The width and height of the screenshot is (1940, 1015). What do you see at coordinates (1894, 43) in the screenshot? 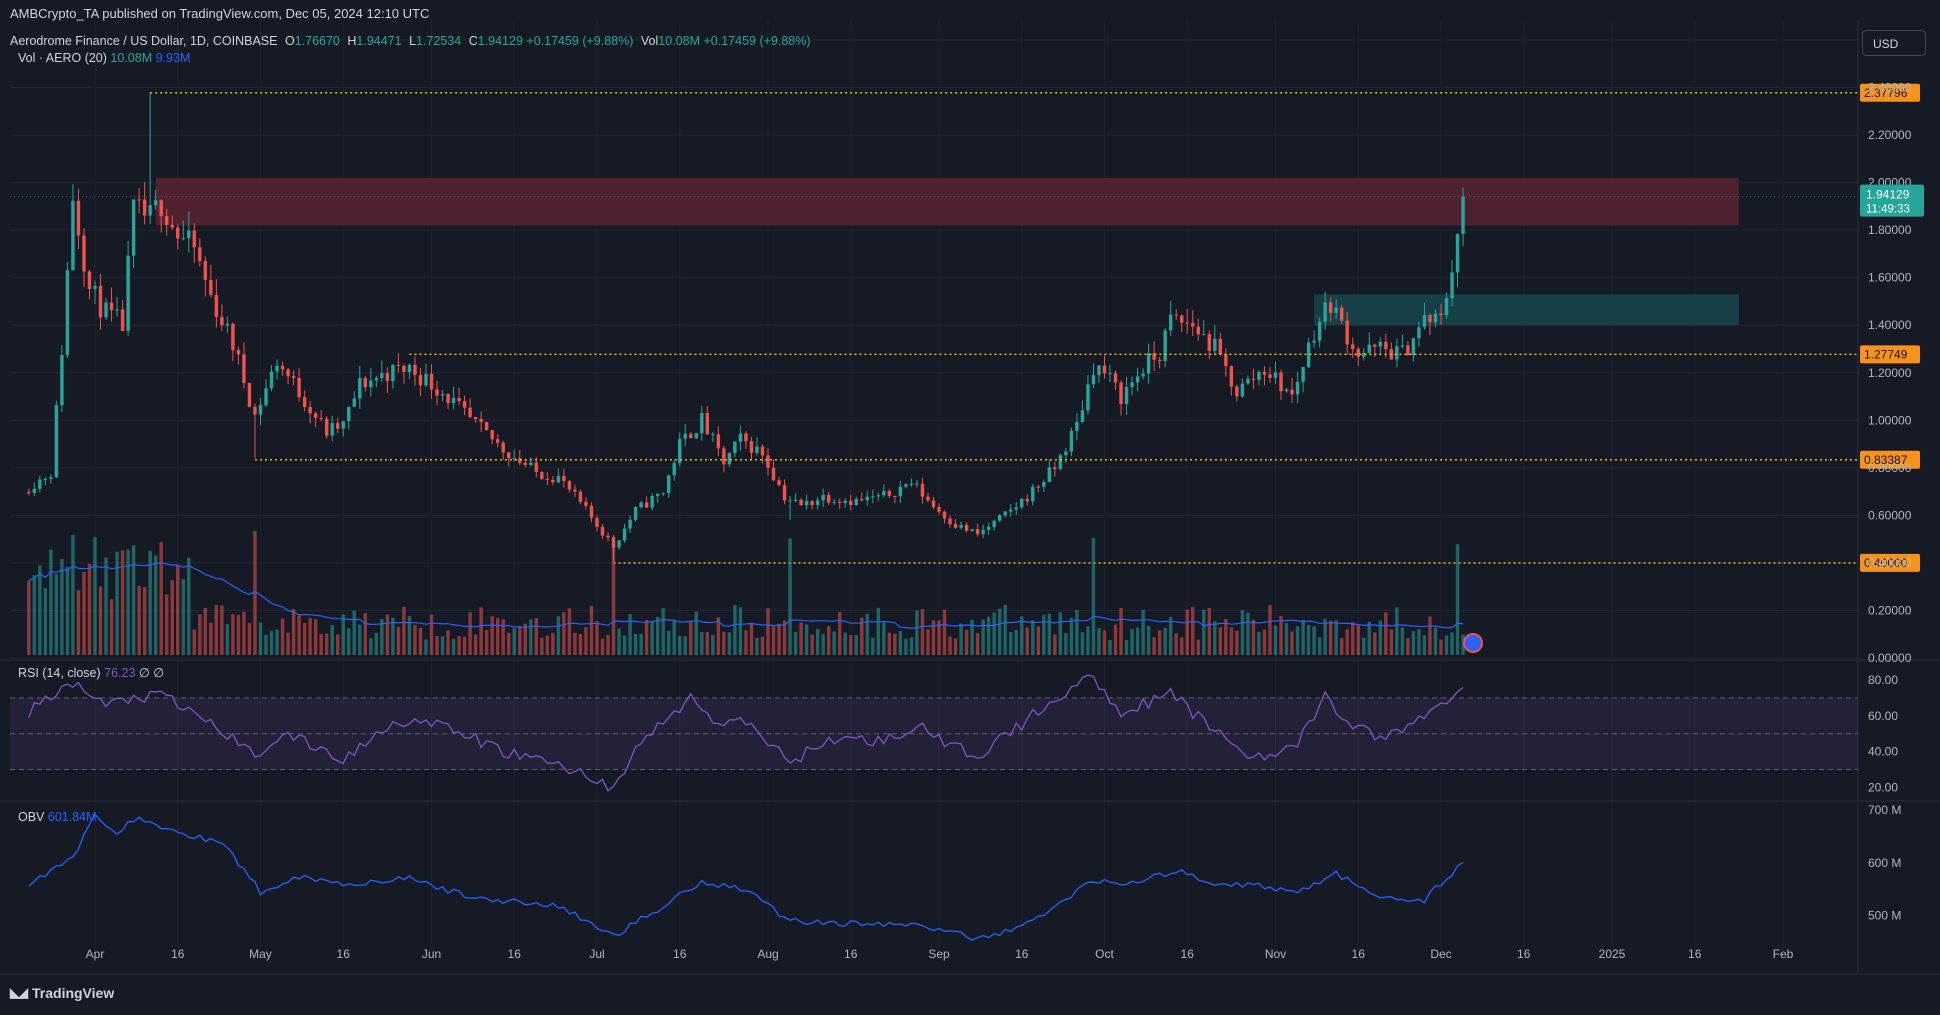
I see `currency-button: USD` at bounding box center [1894, 43].